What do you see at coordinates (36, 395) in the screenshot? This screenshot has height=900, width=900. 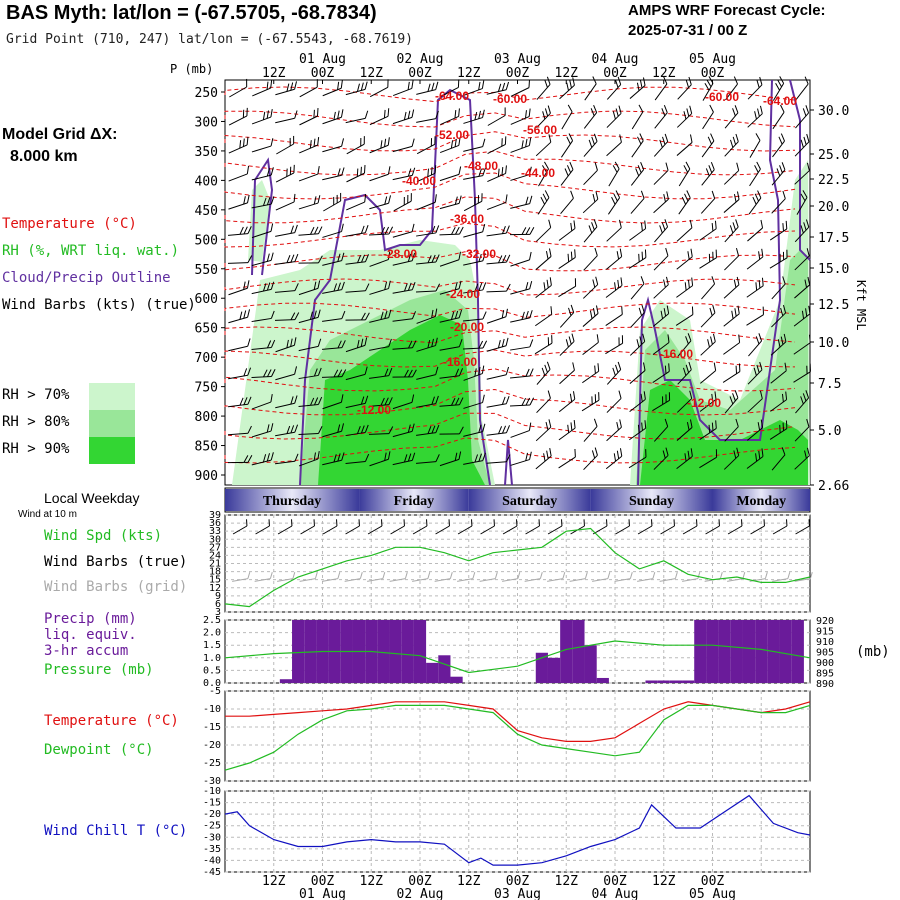 I see `legend-rh70: RH > 70%` at bounding box center [36, 395].